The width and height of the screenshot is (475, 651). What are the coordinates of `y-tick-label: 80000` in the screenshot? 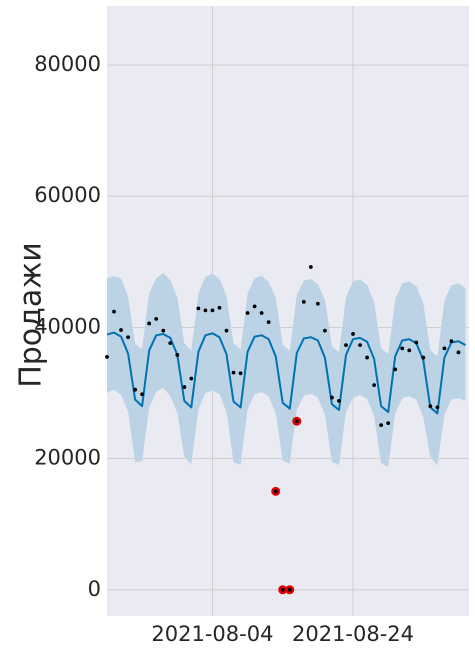 It's located at (67, 64).